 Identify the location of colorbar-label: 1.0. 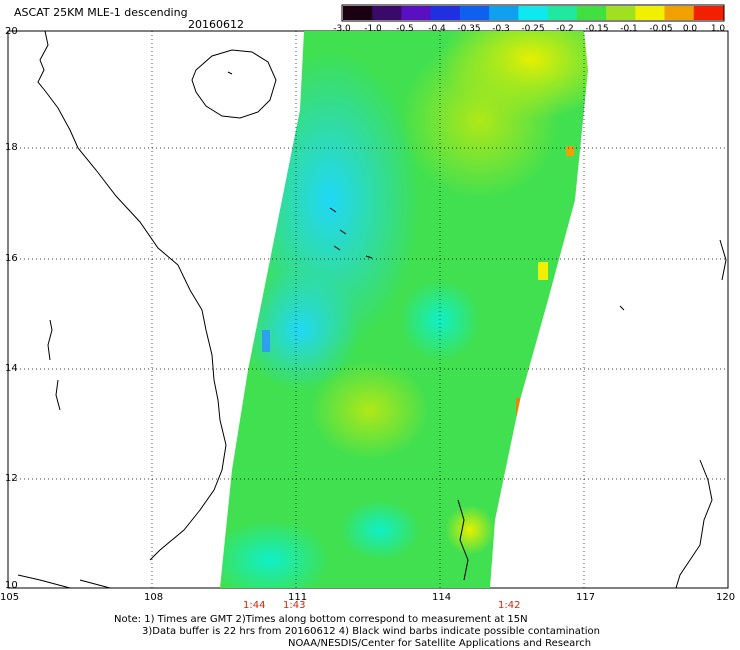
(718, 29).